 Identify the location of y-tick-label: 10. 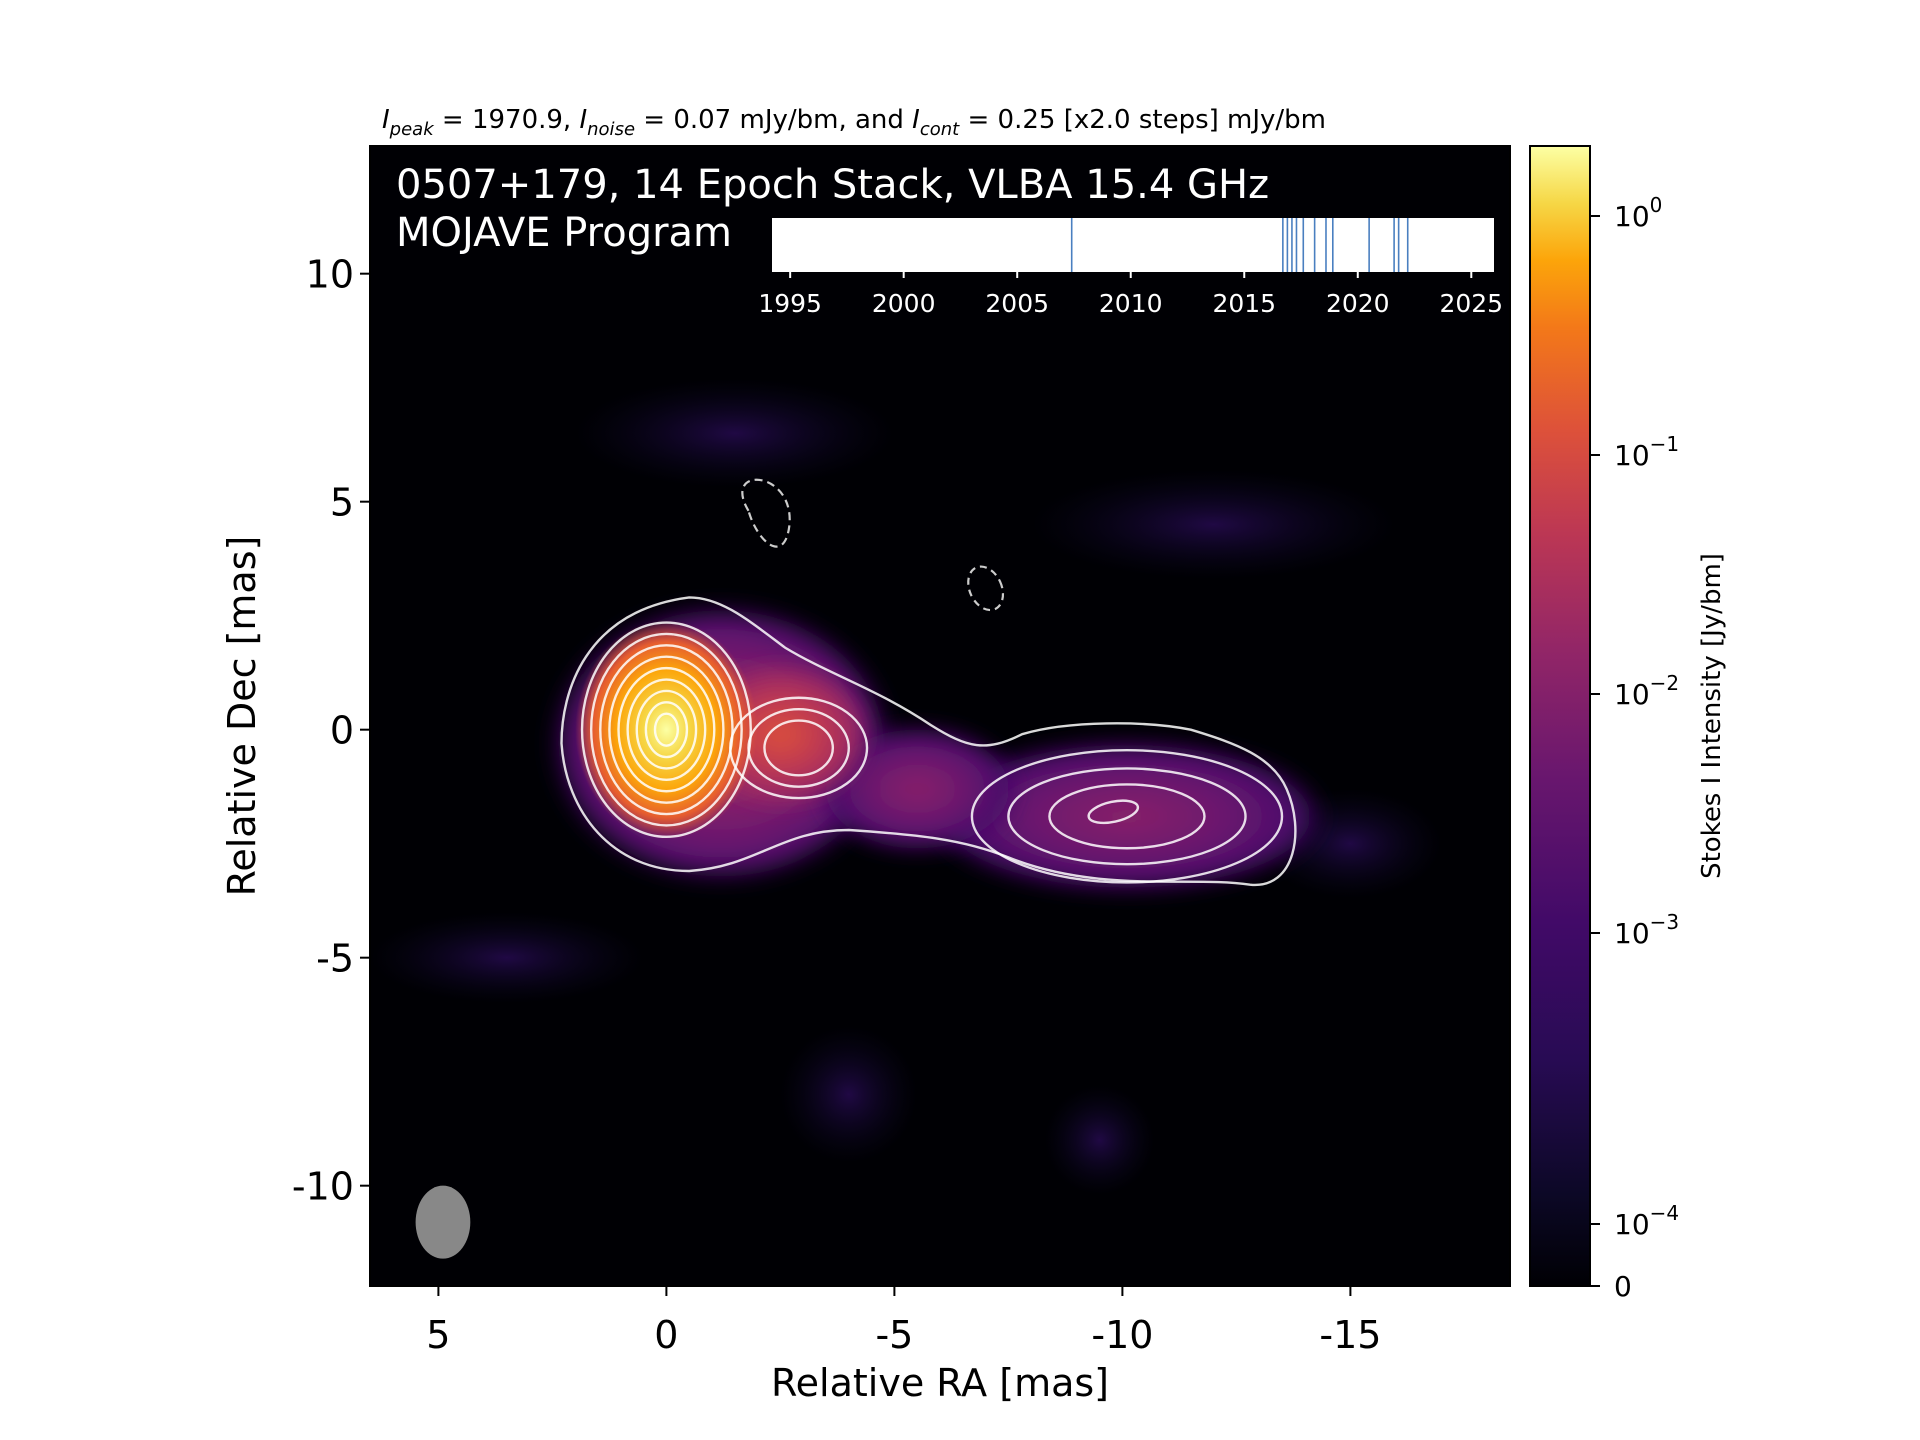
(330, 275).